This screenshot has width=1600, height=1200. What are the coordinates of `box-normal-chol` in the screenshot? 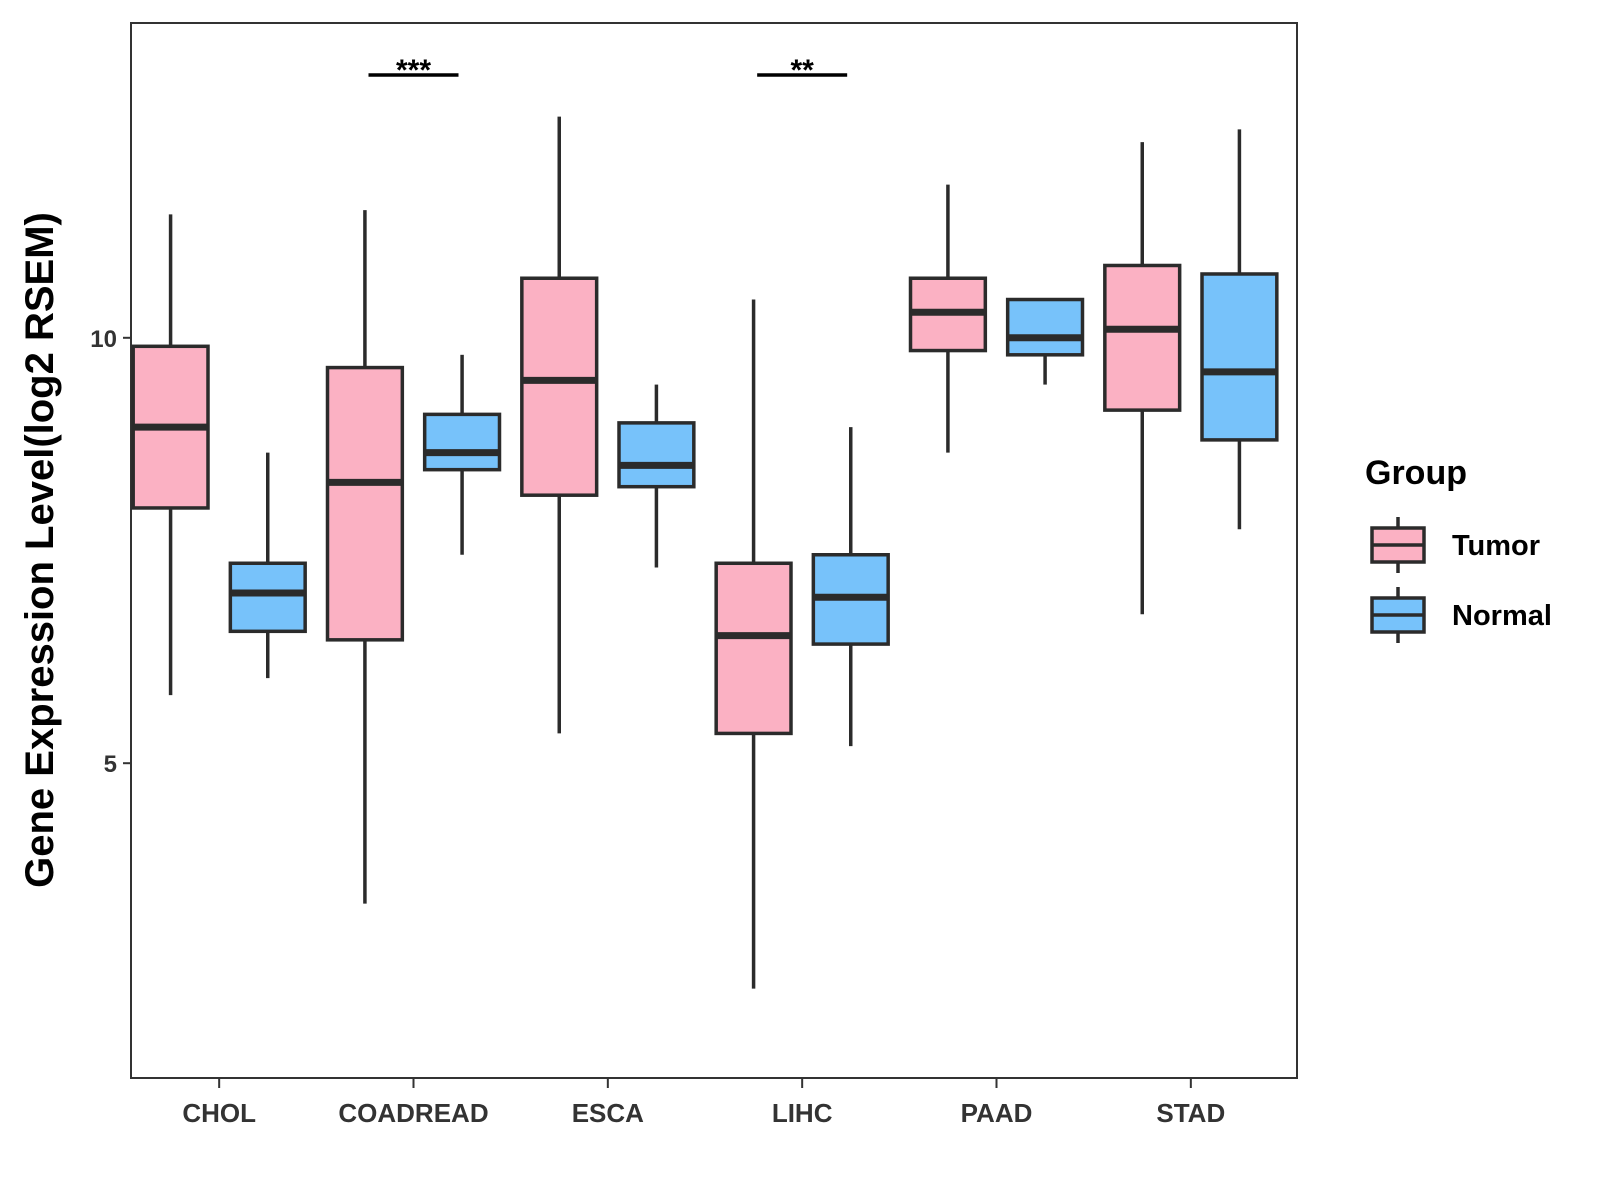 It's located at (267, 565).